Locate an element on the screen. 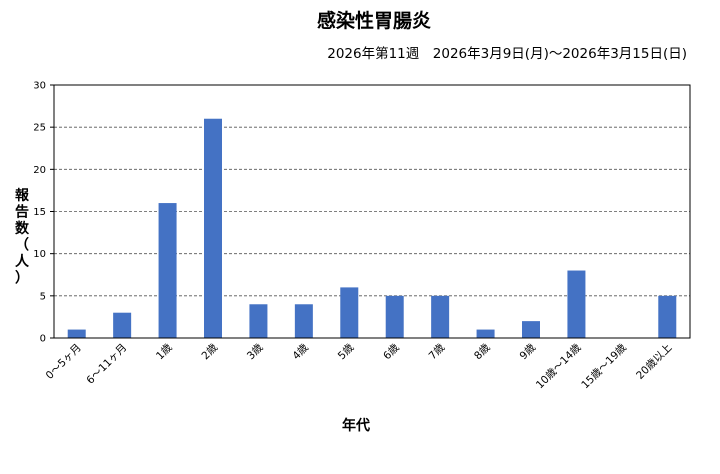 The width and height of the screenshot is (720, 474). chart-title: 感染性胃腸炎 is located at coordinates (374, 20).